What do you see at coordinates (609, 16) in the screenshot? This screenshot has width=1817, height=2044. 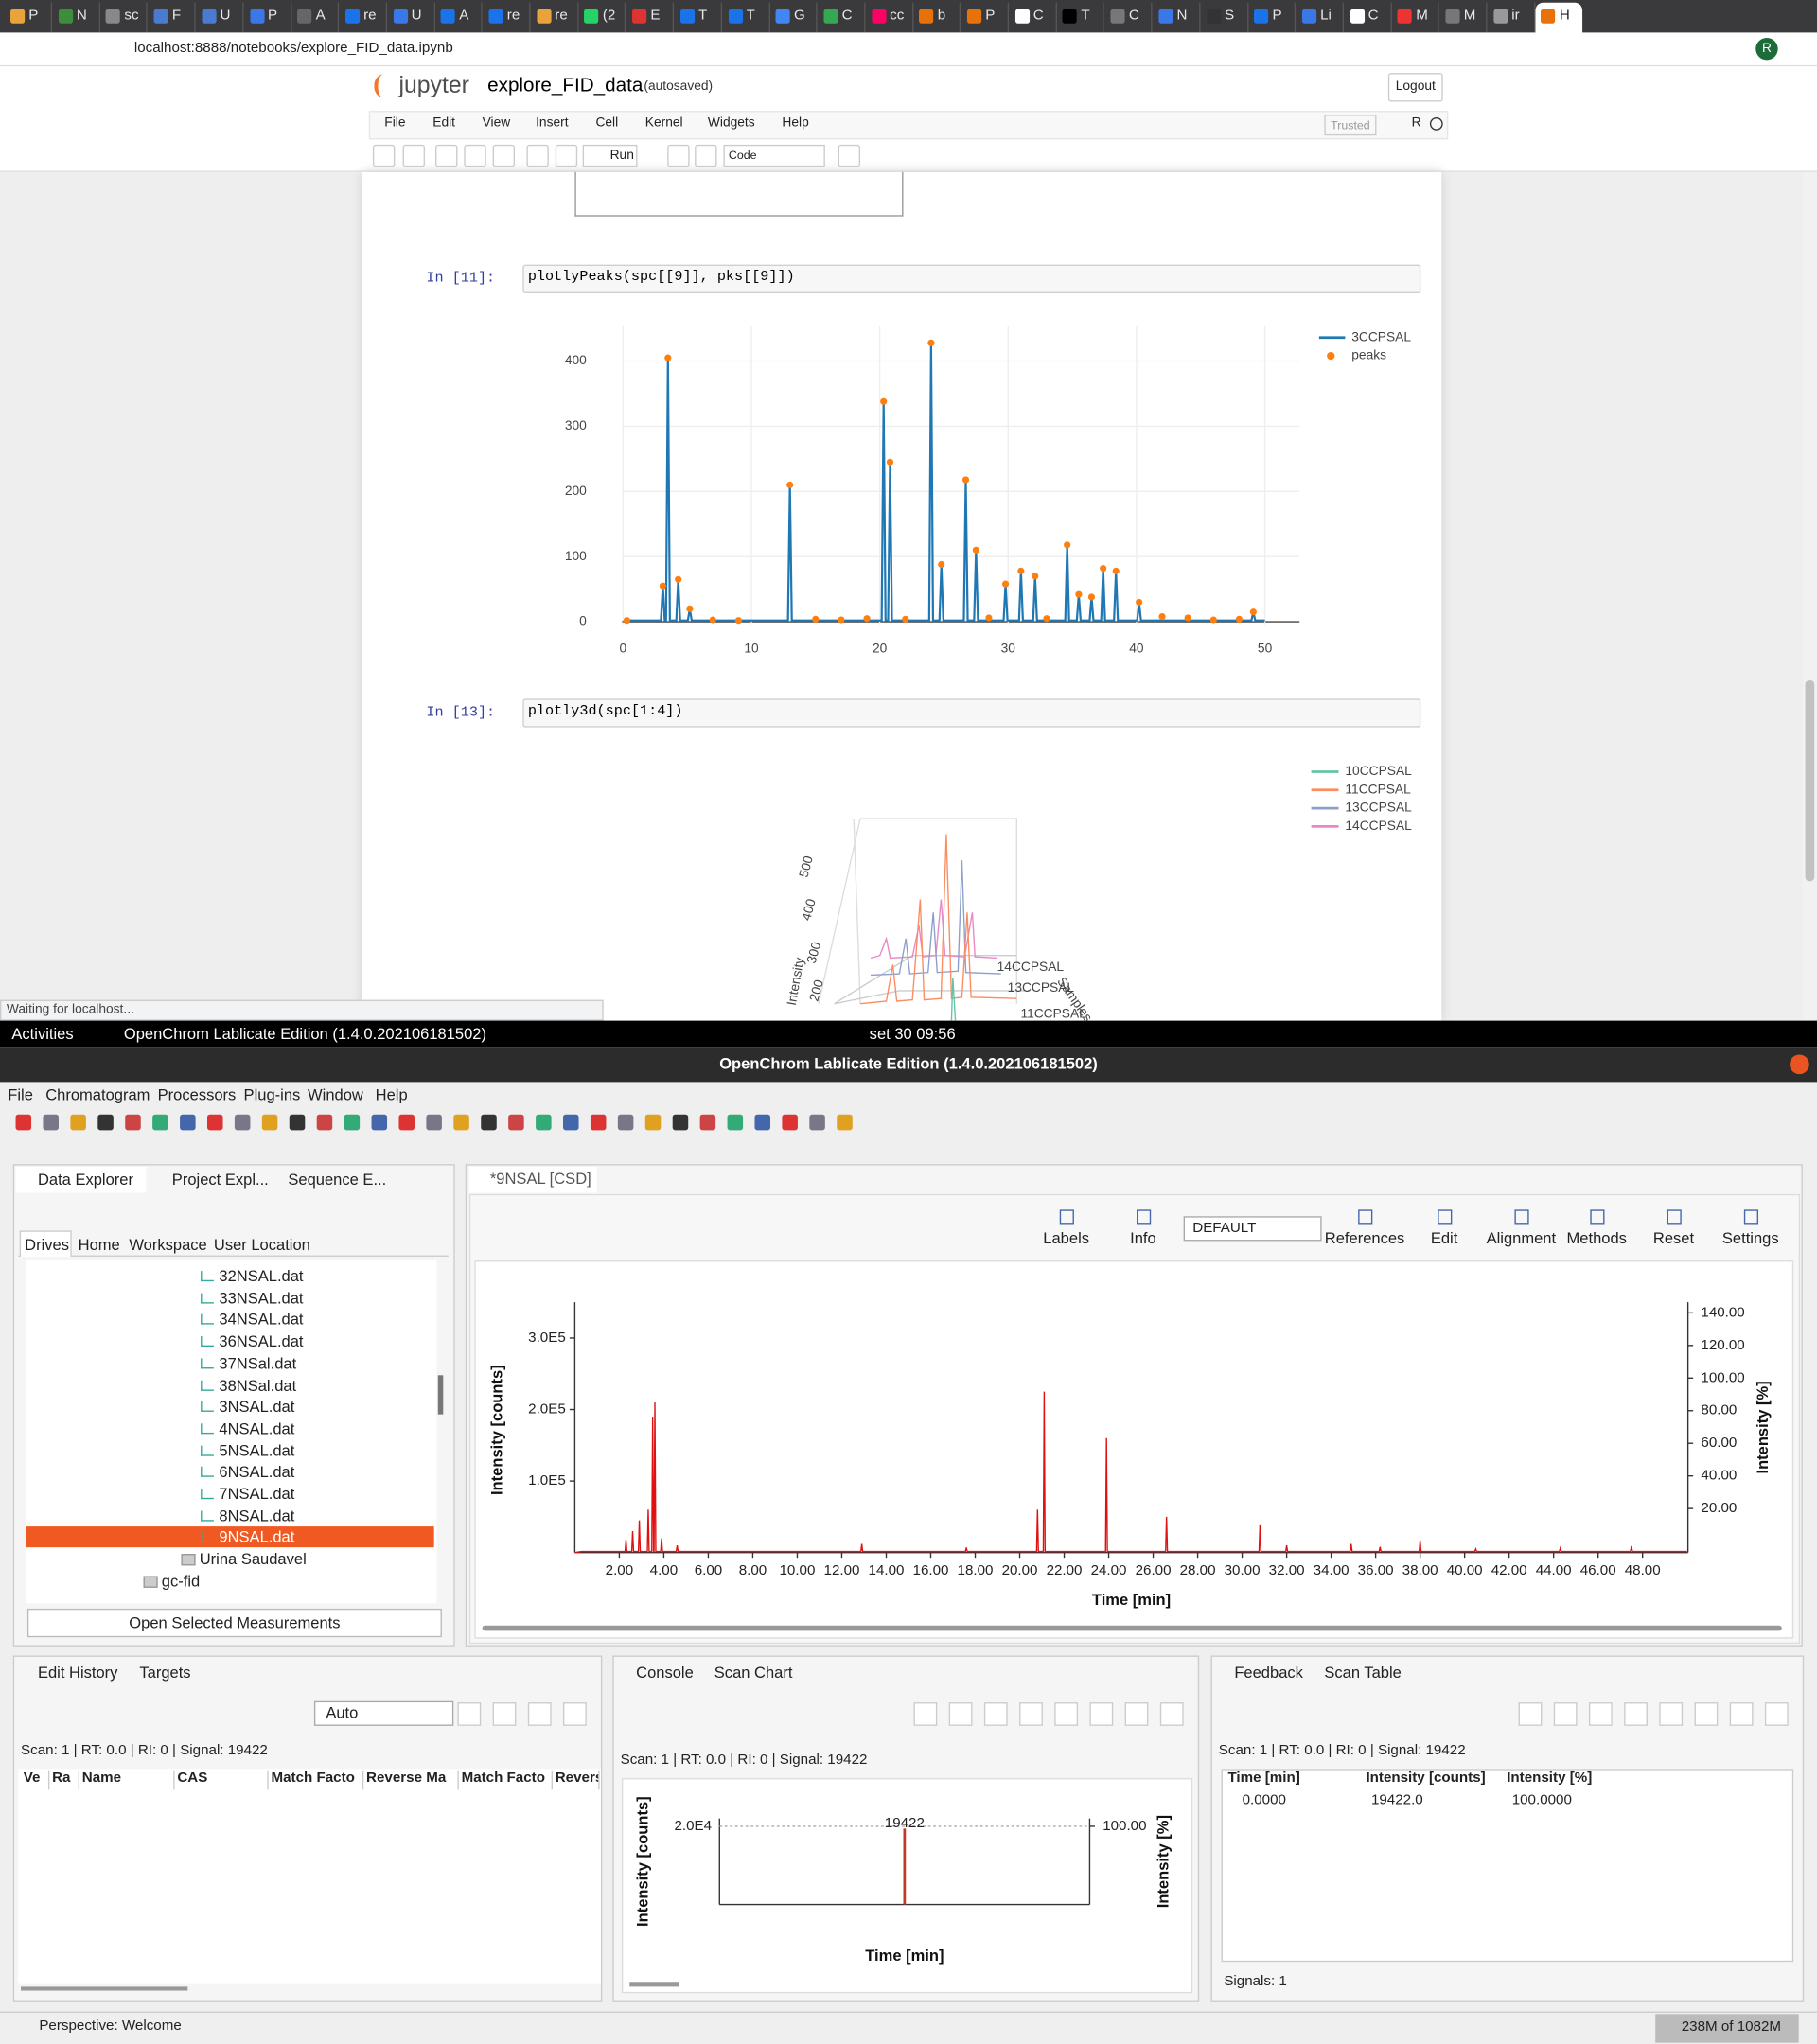 I see `tab-title: (2` at bounding box center [609, 16].